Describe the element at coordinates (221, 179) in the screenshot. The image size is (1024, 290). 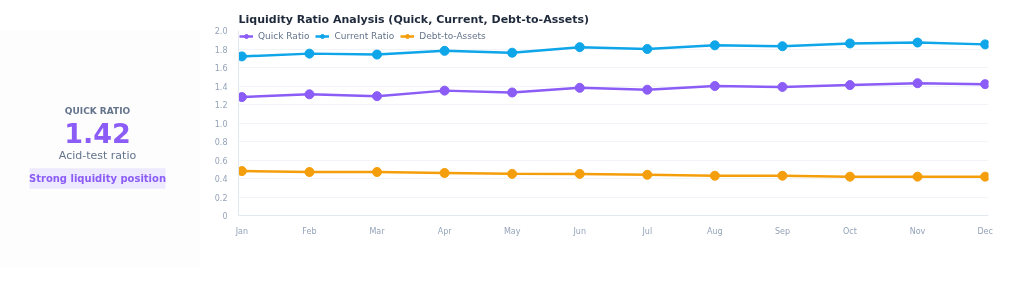
I see `y-tick-label: 0.4` at that location.